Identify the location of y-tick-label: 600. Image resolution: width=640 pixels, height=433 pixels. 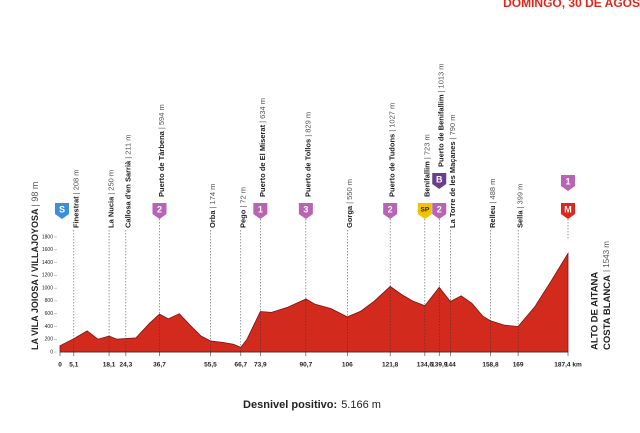
(49, 314).